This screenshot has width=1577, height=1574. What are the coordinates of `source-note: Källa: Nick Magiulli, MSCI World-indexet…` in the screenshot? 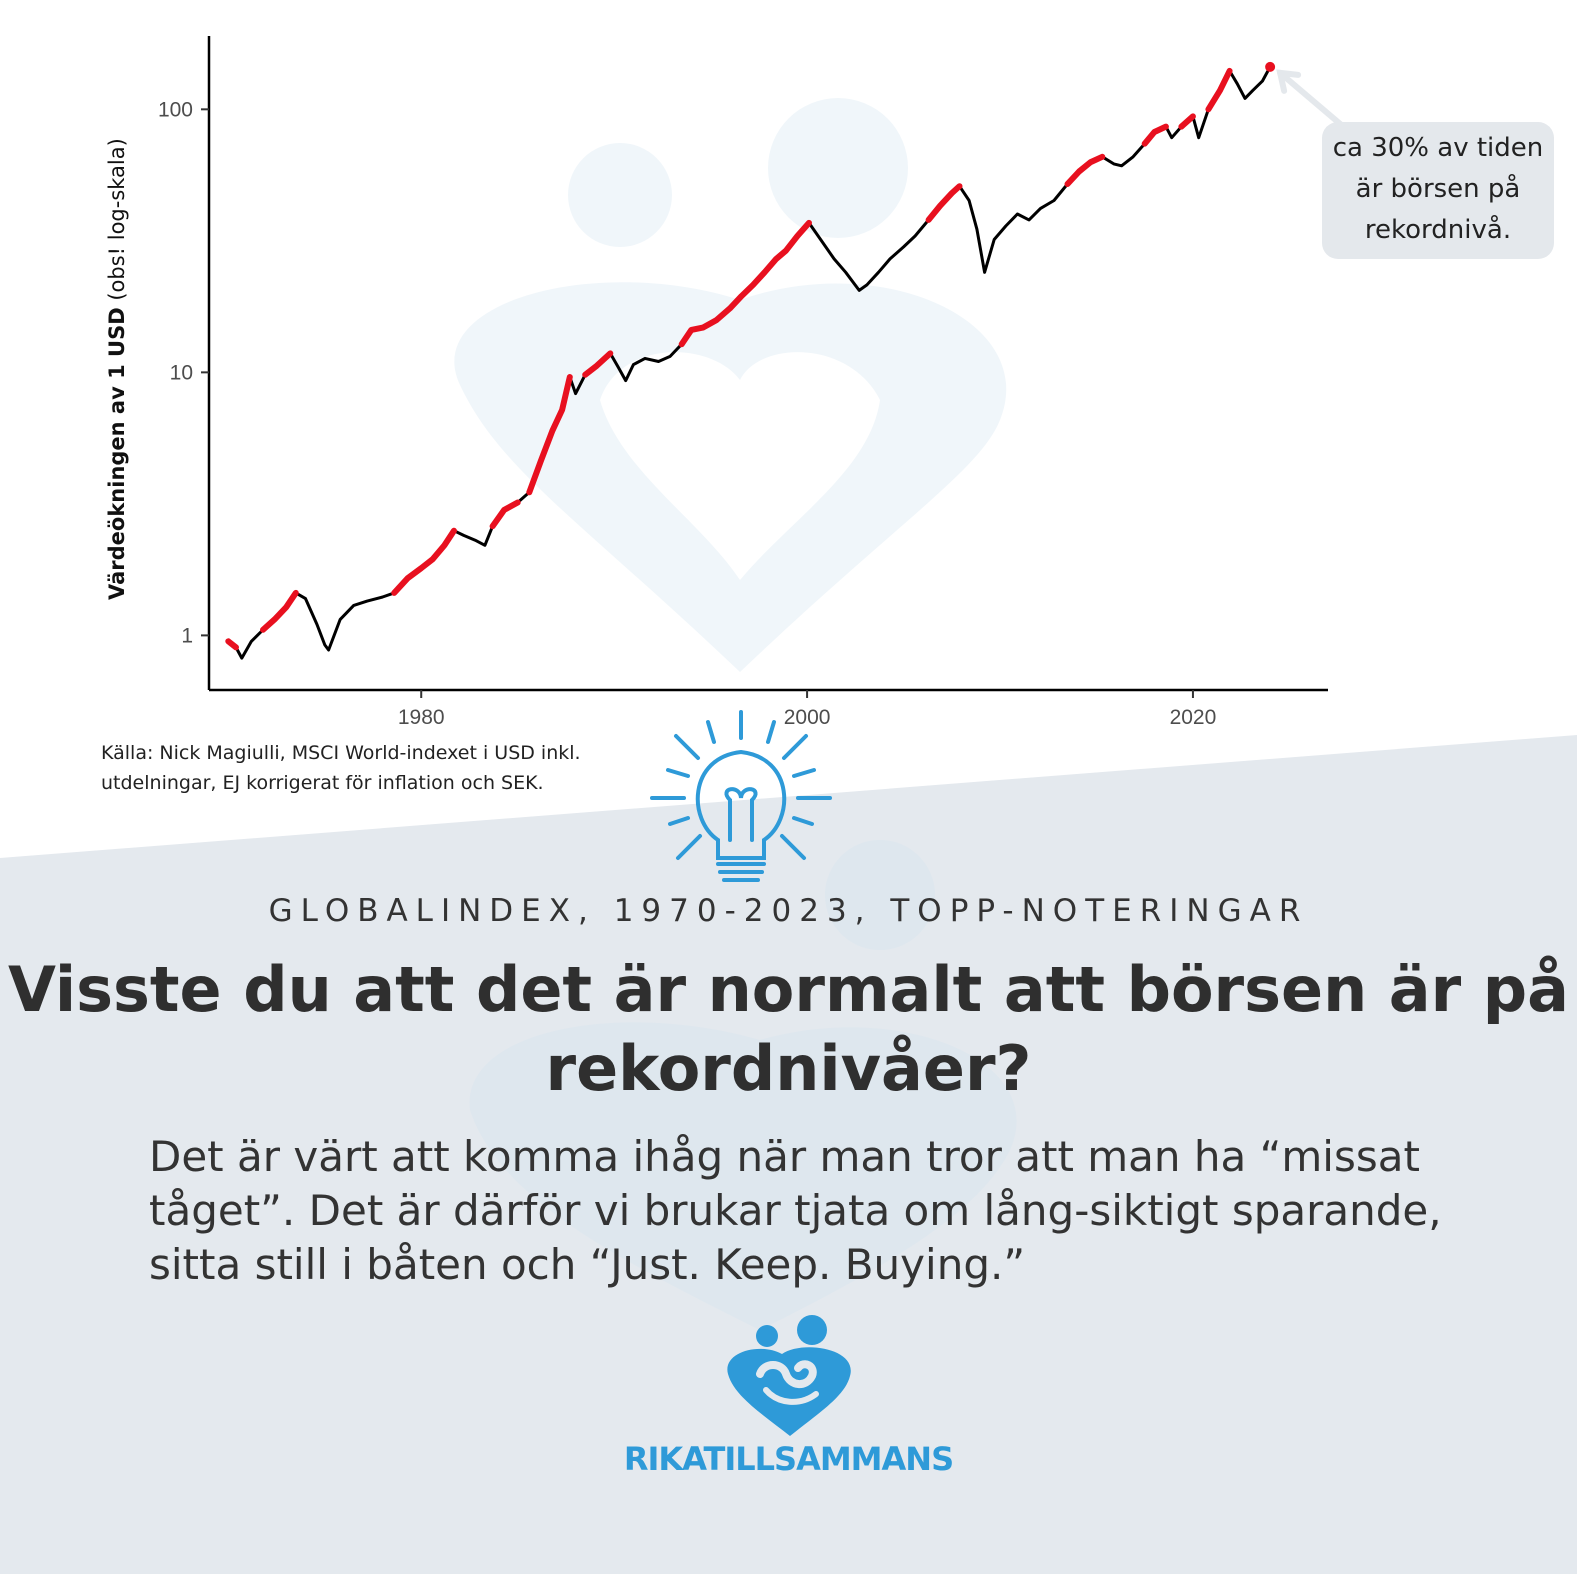 It's located at (341, 768).